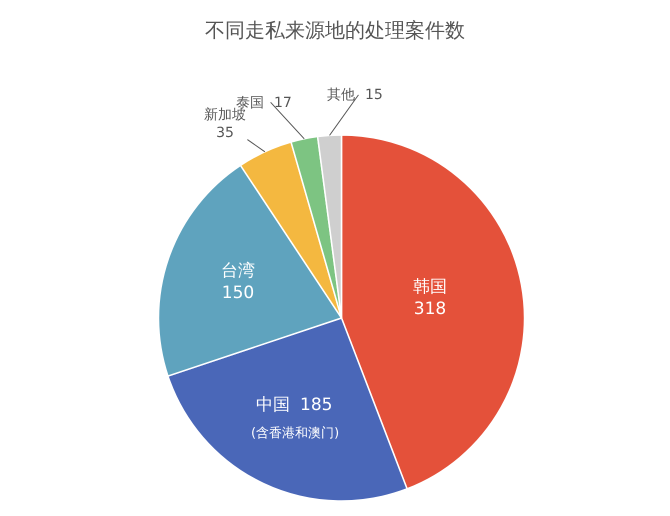 Image resolution: width=670 pixels, height=516 pixels. What do you see at coordinates (283, 103) in the screenshot?
I see `data-label: 17` at bounding box center [283, 103].